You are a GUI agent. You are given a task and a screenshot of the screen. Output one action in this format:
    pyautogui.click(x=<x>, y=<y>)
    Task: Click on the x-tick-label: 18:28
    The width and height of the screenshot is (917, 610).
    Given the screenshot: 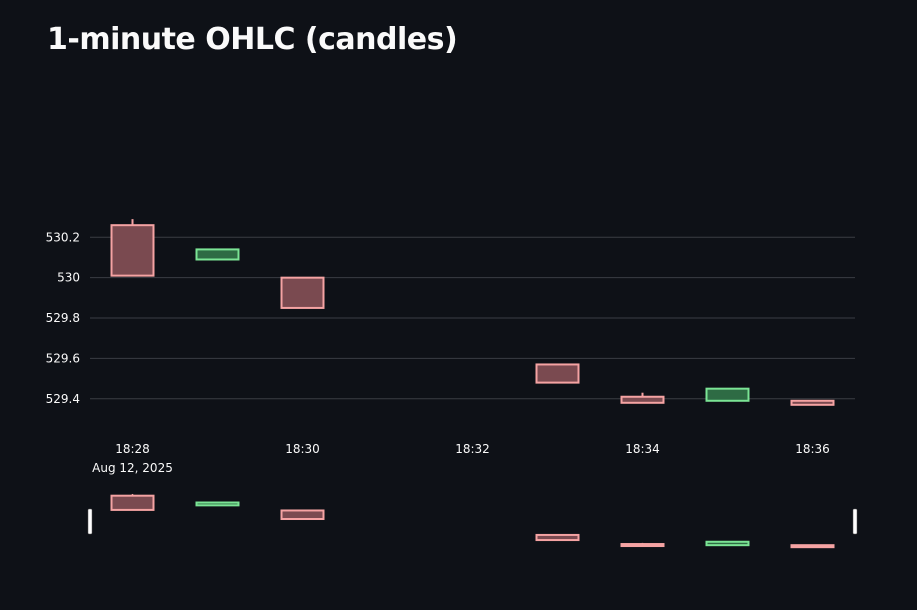 What is the action you would take?
    pyautogui.click(x=132, y=449)
    